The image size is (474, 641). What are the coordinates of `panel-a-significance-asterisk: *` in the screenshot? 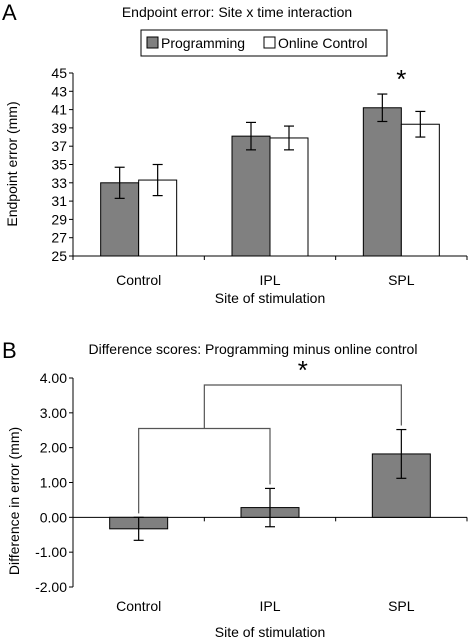 It's located at (401, 79).